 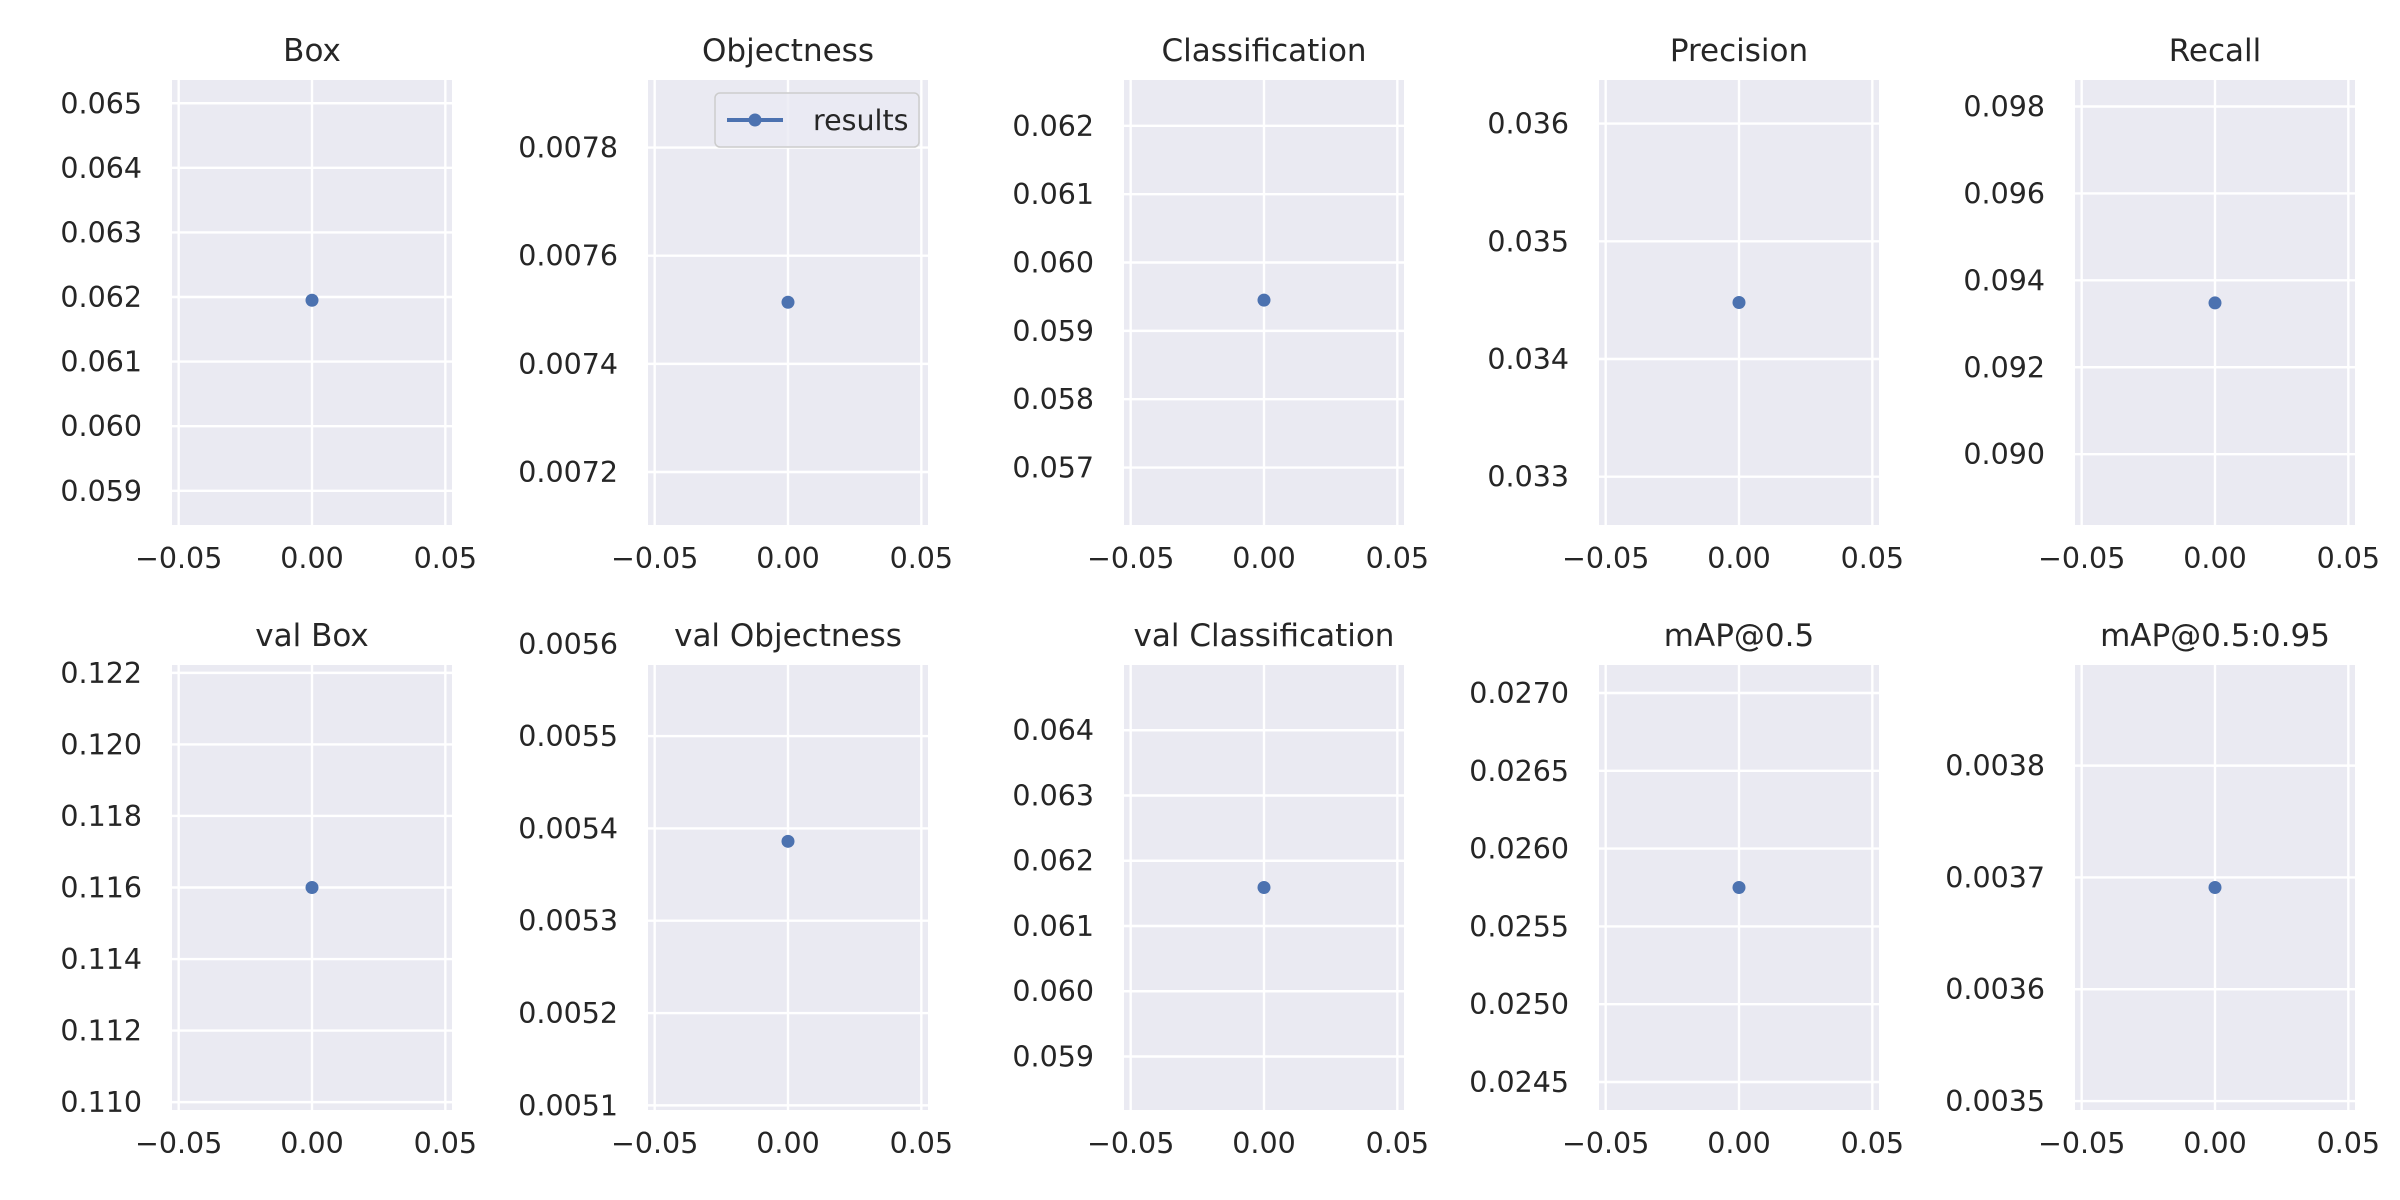 I want to click on legend: results, so click(x=817, y=120).